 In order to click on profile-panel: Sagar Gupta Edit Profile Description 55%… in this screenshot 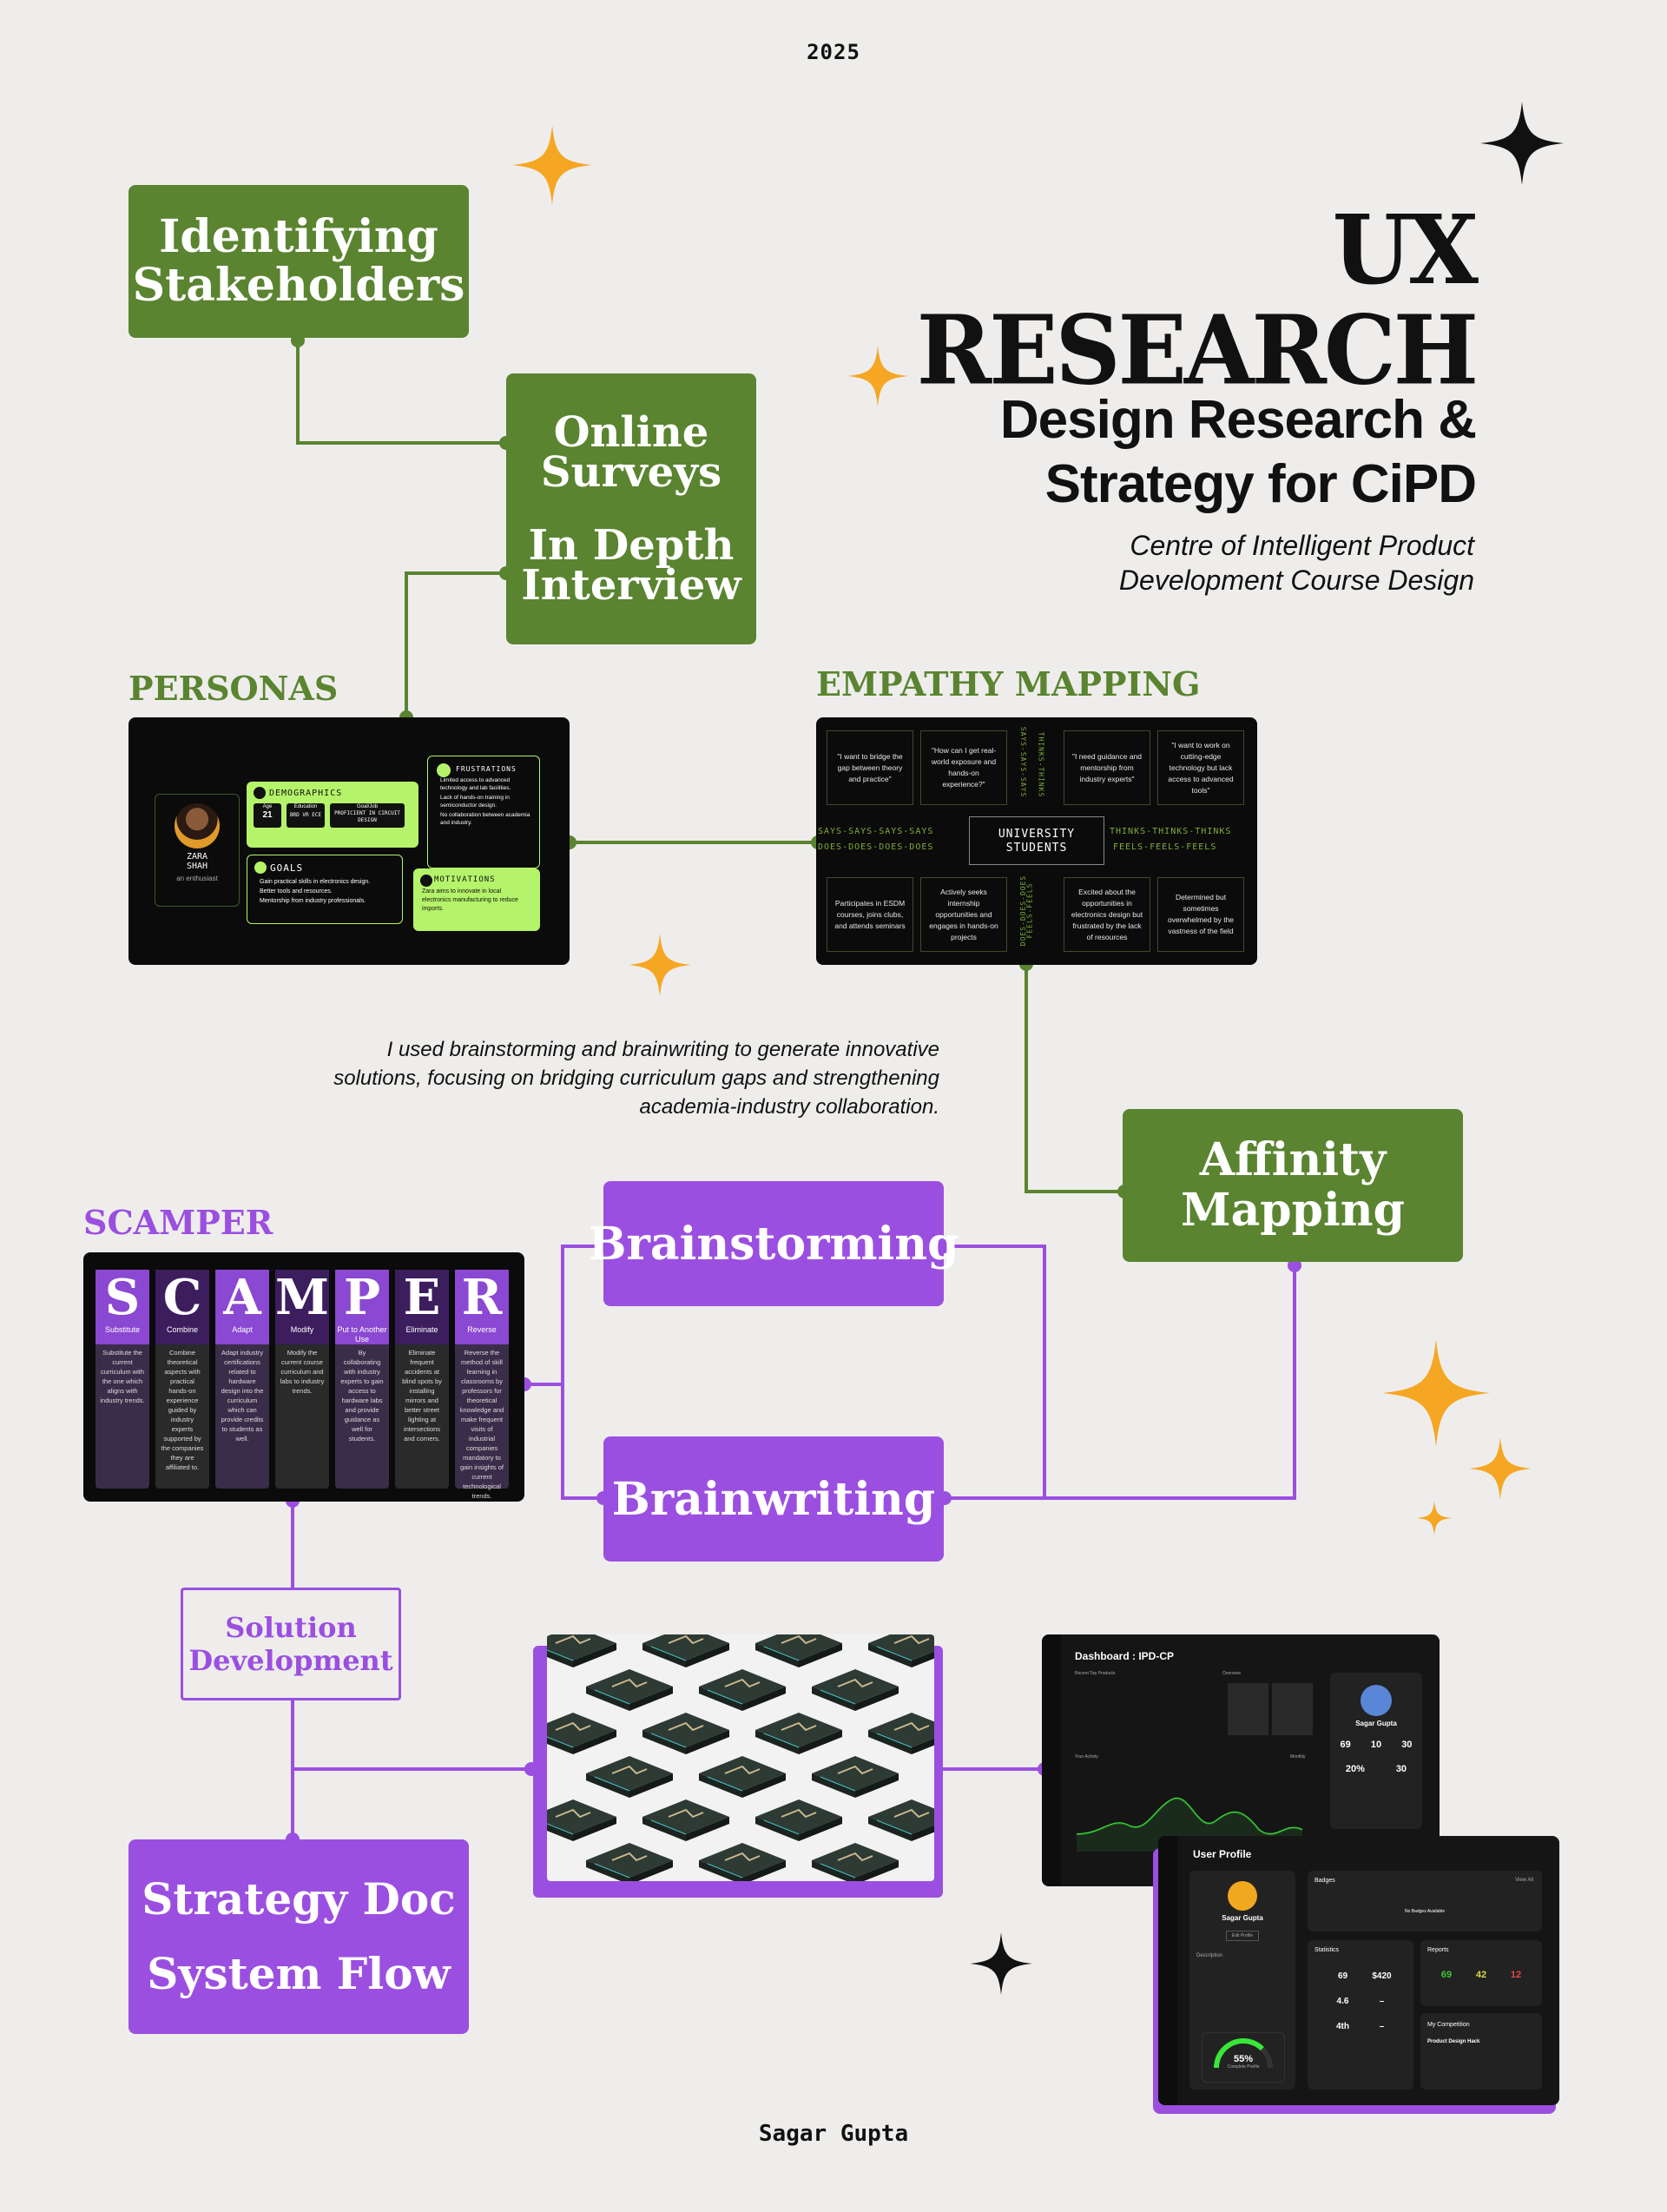, I will do `click(1242, 1981)`.